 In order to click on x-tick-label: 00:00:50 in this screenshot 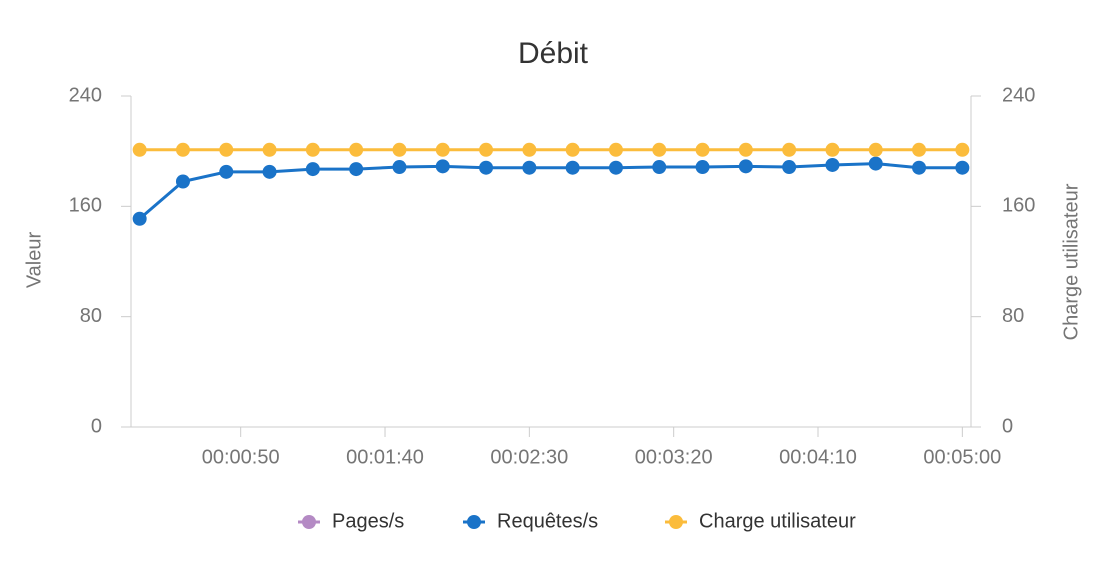, I will do `click(241, 457)`.